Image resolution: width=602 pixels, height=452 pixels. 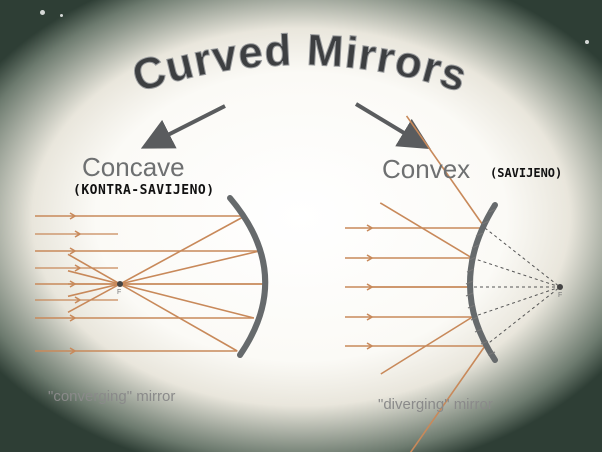 I want to click on concave-subtitle: (KONTRA-SAVIJENO), so click(x=144, y=190).